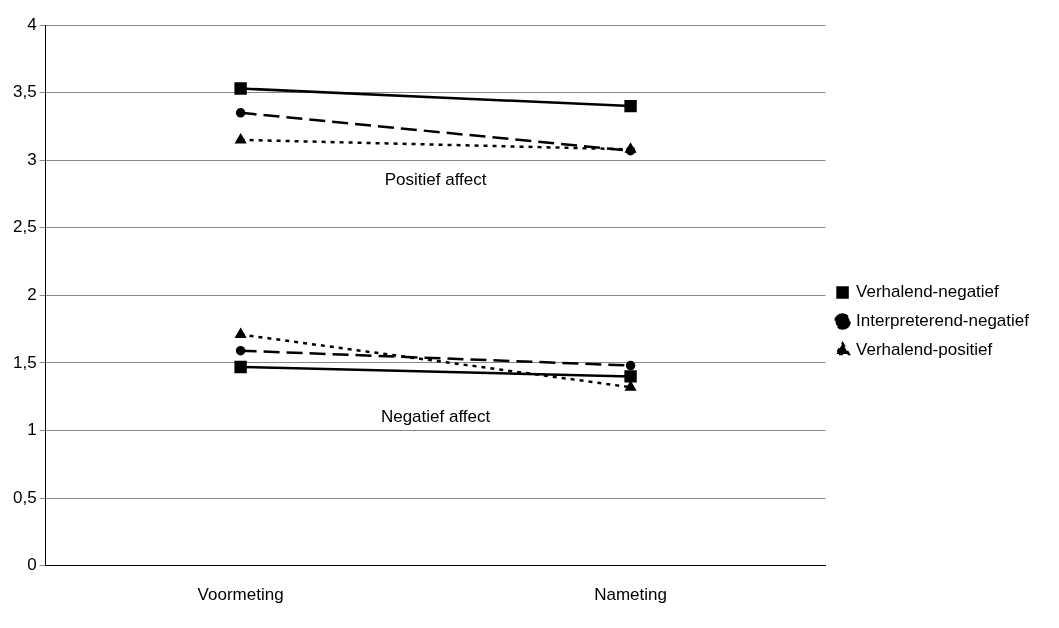 The image size is (1059, 628). I want to click on annotation: Negatief affect, so click(435, 416).